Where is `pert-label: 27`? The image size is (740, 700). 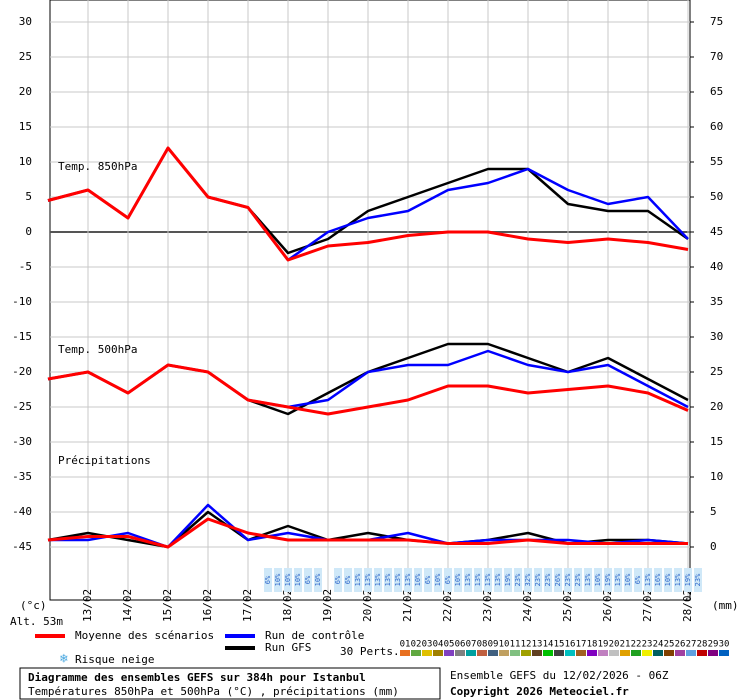 pert-label: 27 is located at coordinates (691, 645).